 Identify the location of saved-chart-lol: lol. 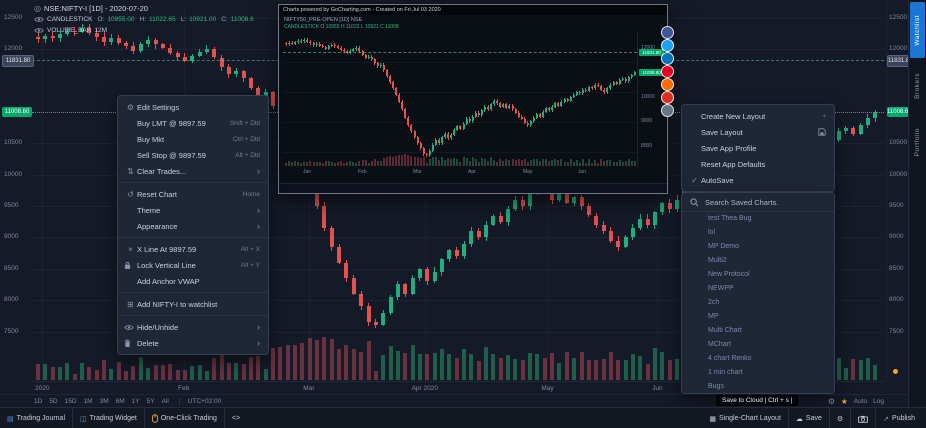
(712, 232).